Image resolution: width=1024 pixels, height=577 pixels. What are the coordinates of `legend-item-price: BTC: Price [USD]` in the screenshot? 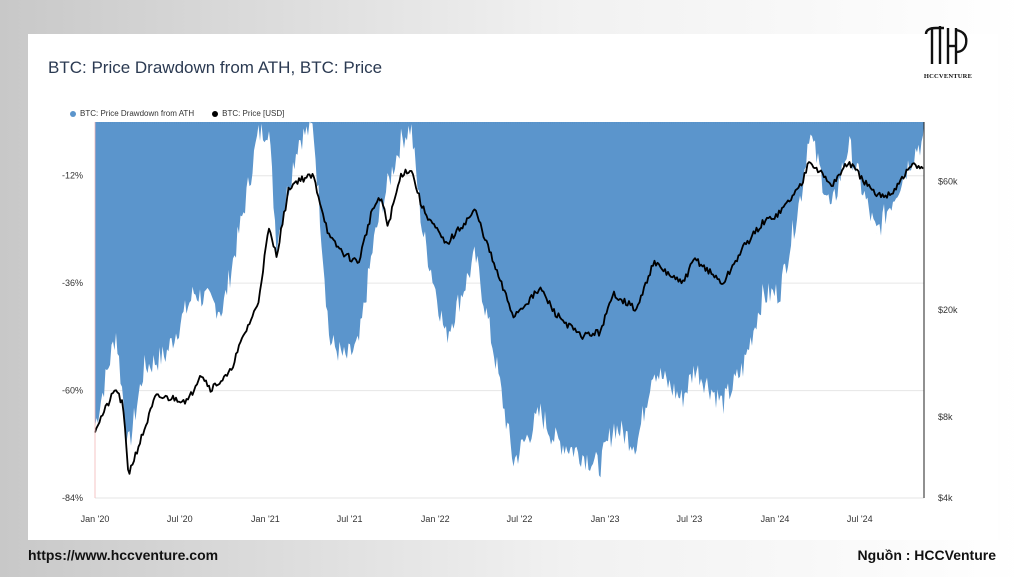 It's located at (248, 113).